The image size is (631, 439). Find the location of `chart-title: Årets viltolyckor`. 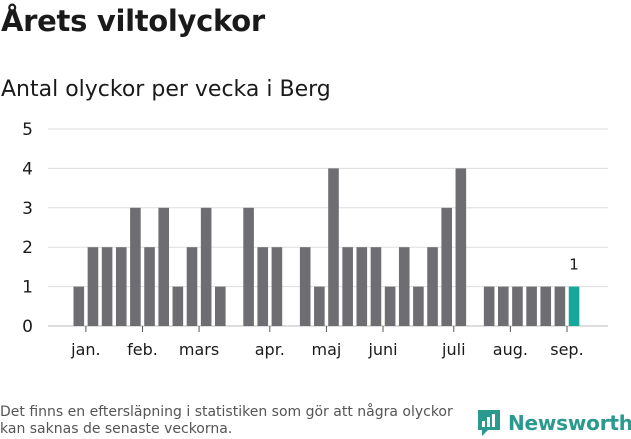

chart-title: Årets viltolyckor is located at coordinates (133, 21).